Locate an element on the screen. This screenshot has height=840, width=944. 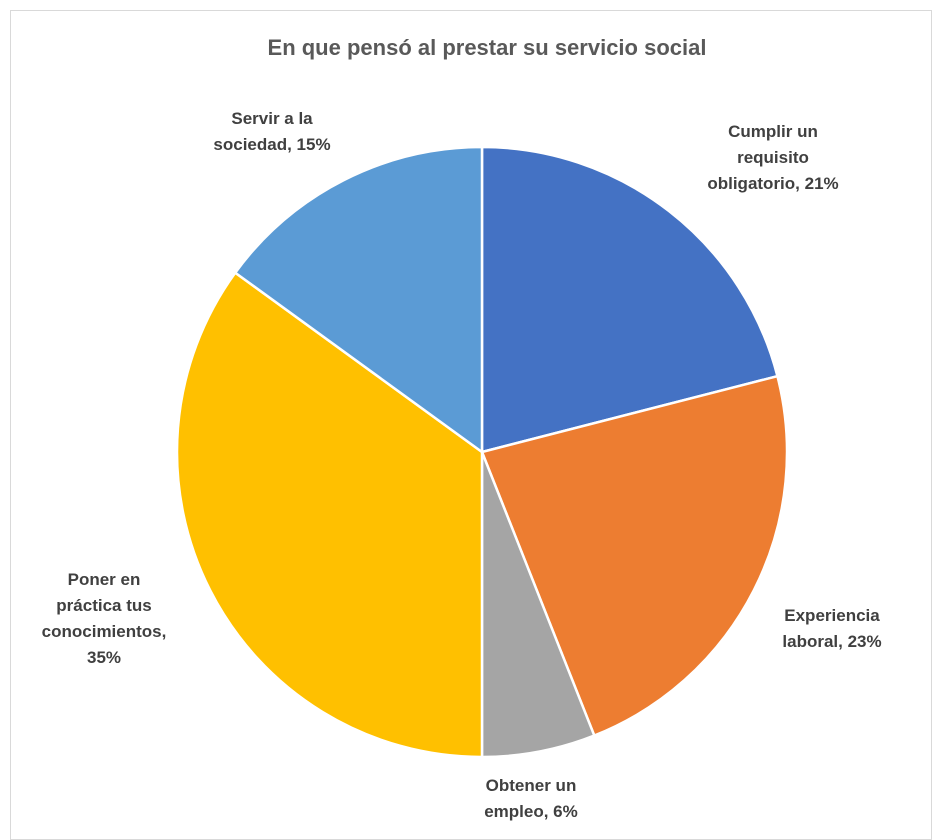
data-label-line: empleo, 6% is located at coordinates (531, 811).